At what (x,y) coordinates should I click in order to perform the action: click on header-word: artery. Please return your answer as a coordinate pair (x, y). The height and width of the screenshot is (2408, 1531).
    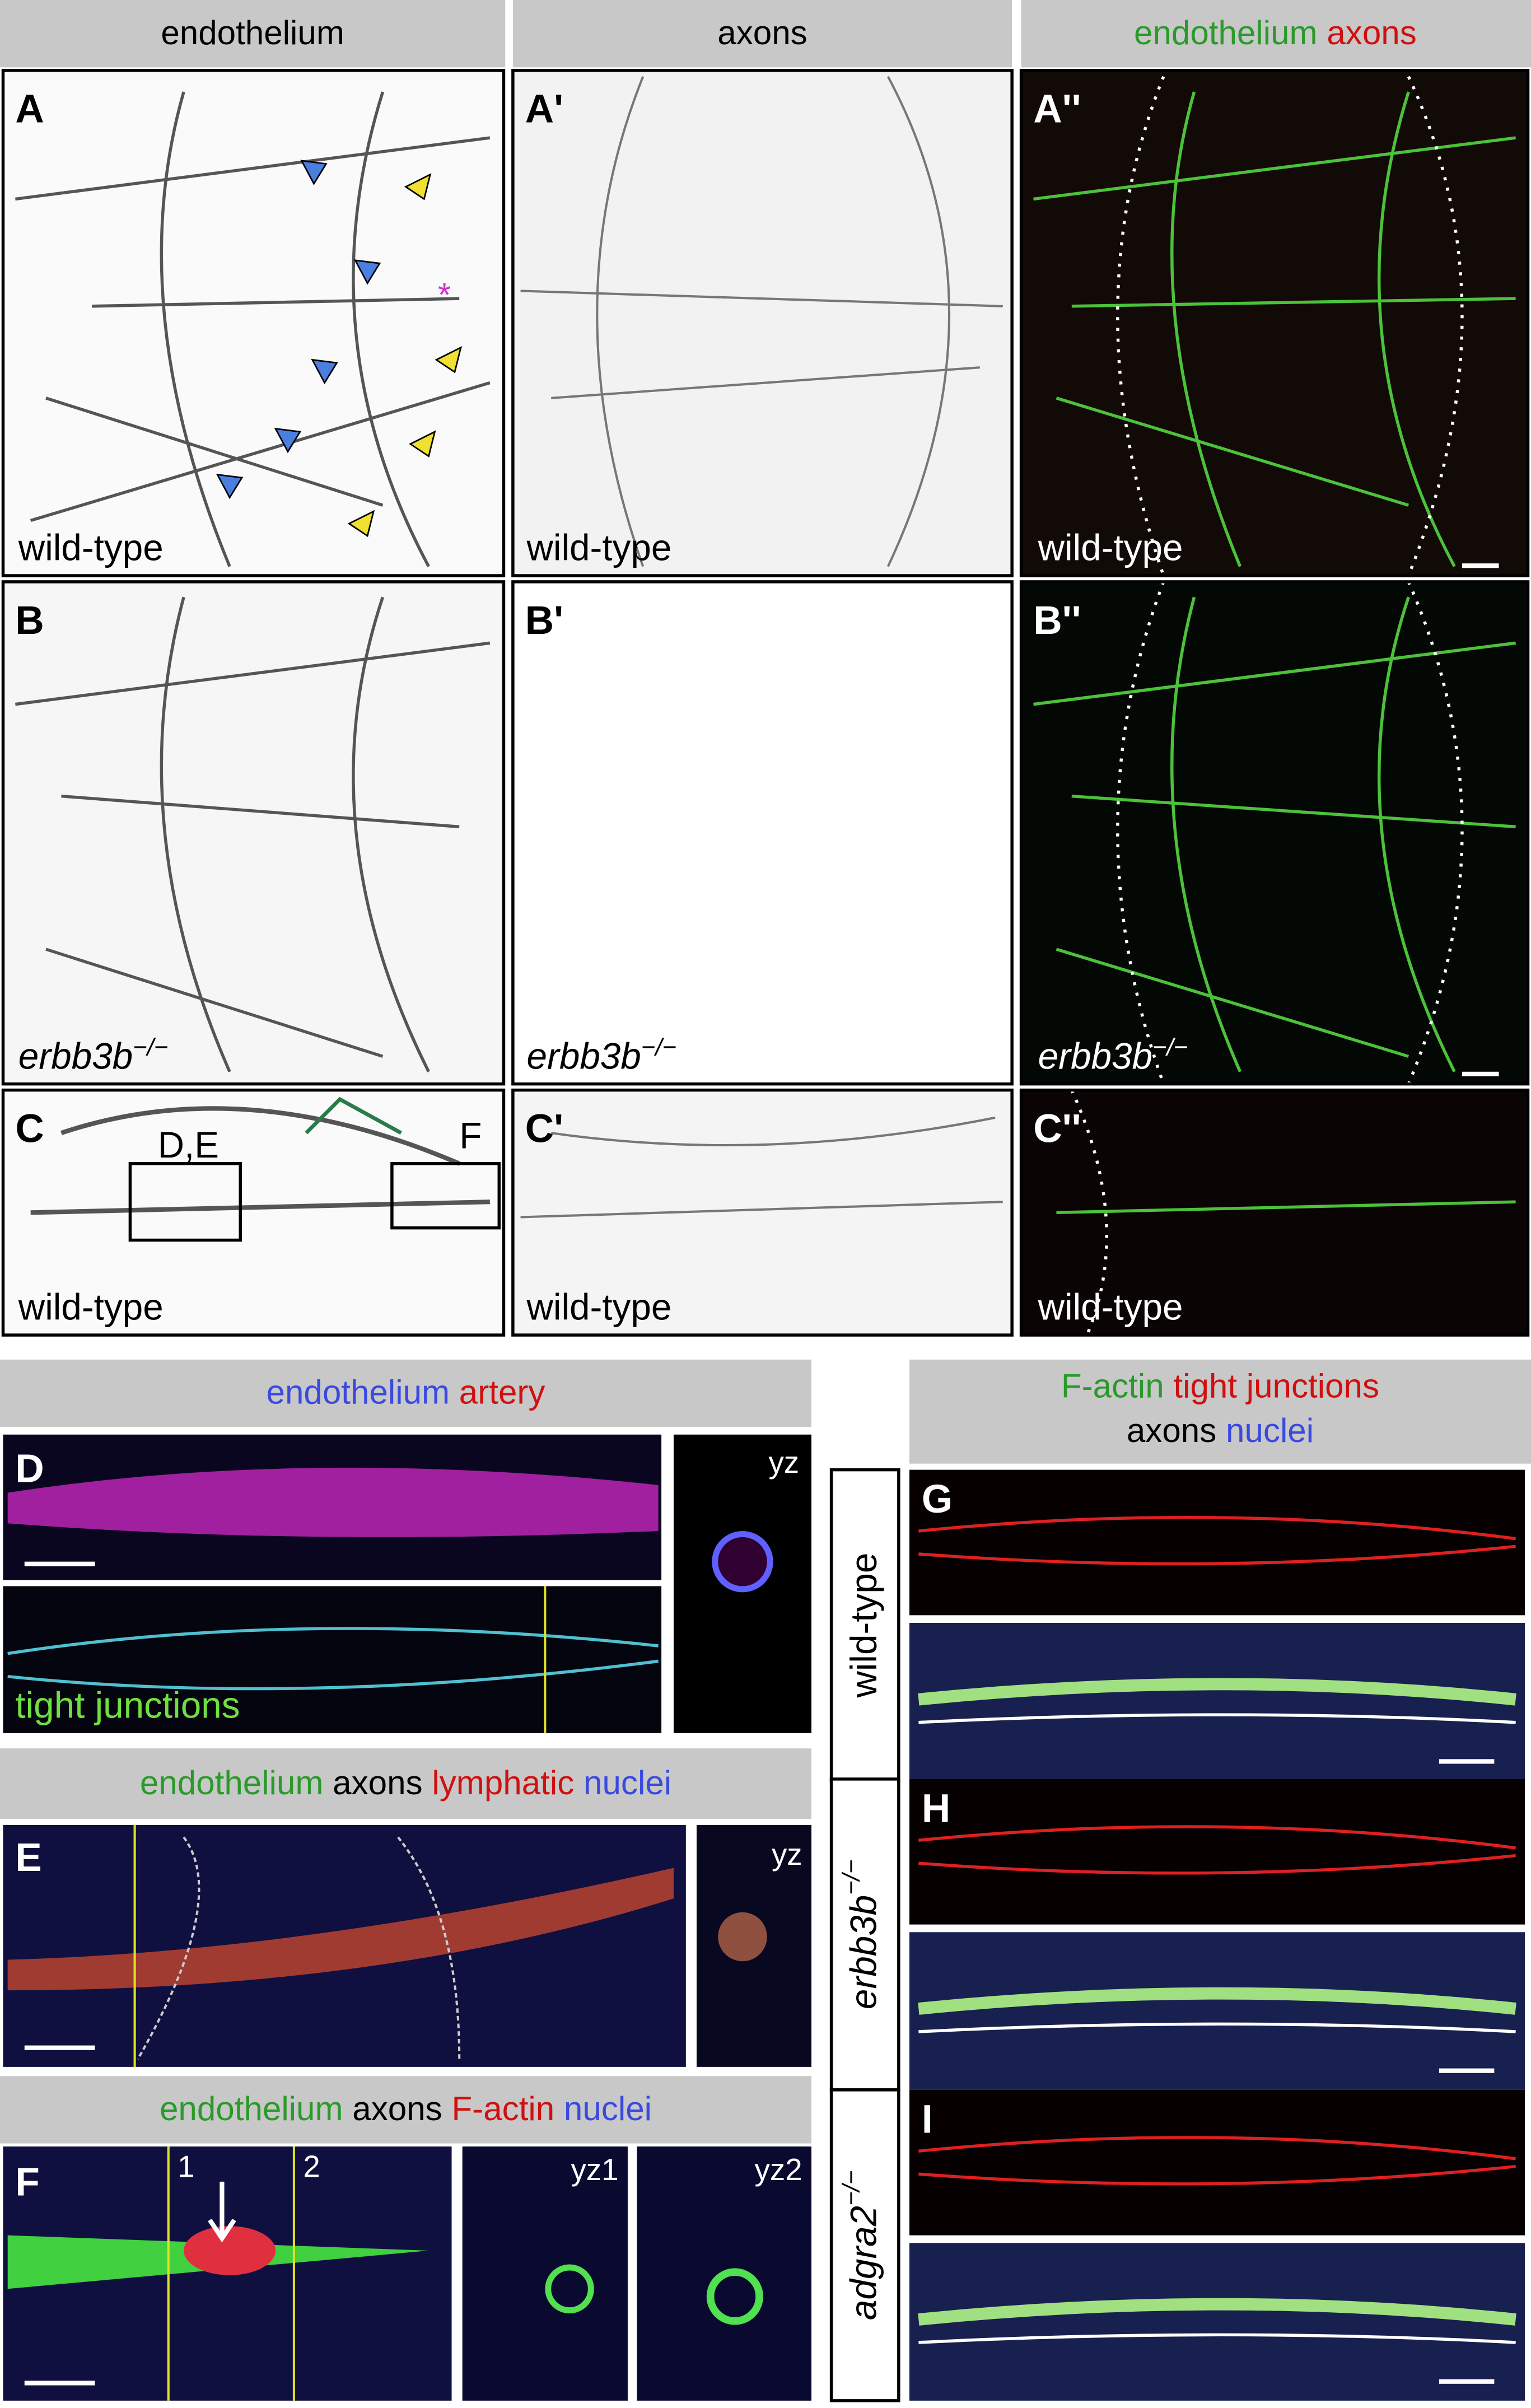
    Looking at the image, I should click on (502, 1393).